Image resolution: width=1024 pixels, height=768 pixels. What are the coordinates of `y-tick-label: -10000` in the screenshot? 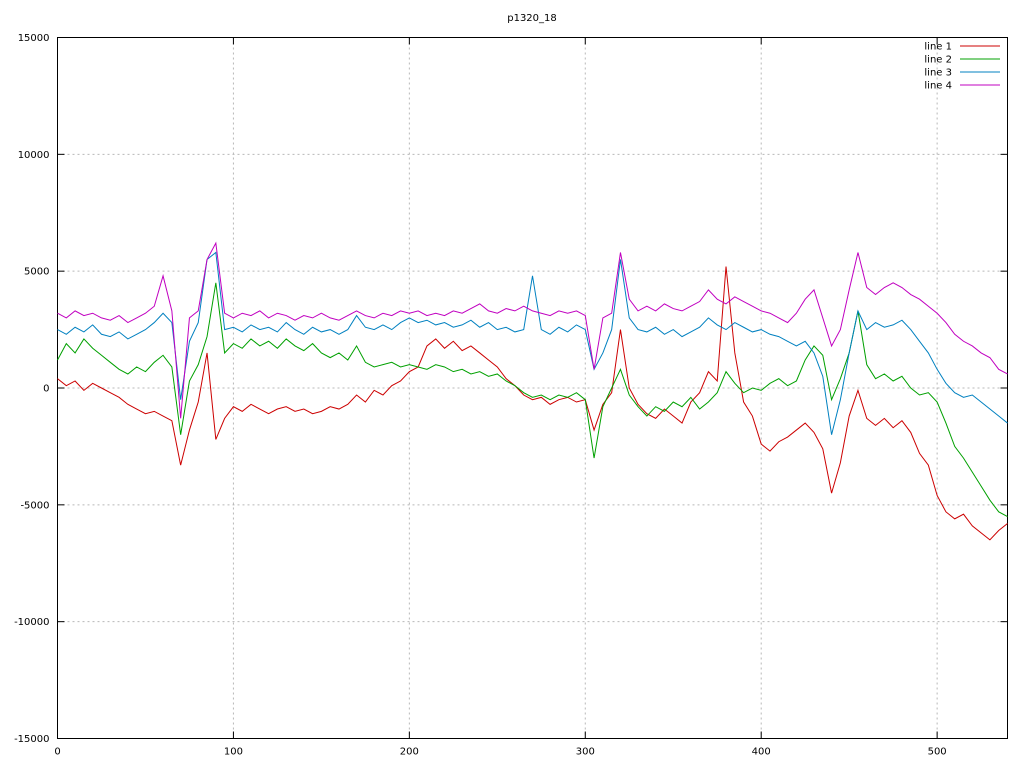 It's located at (31, 622).